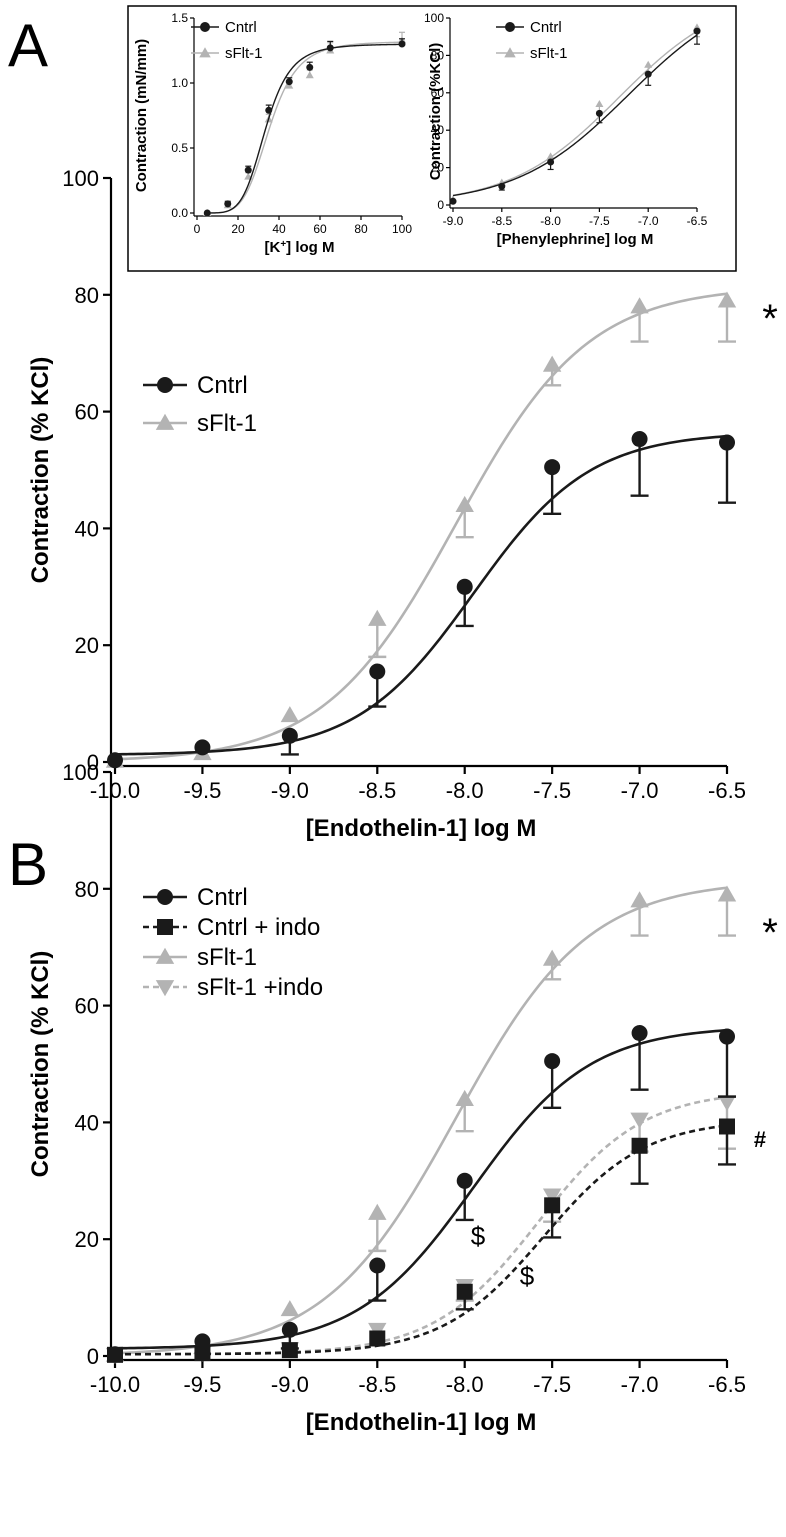 Image resolution: width=786 pixels, height=1537 pixels. What do you see at coordinates (552, 790) in the screenshot?
I see `x-tick-label: -7.5` at bounding box center [552, 790].